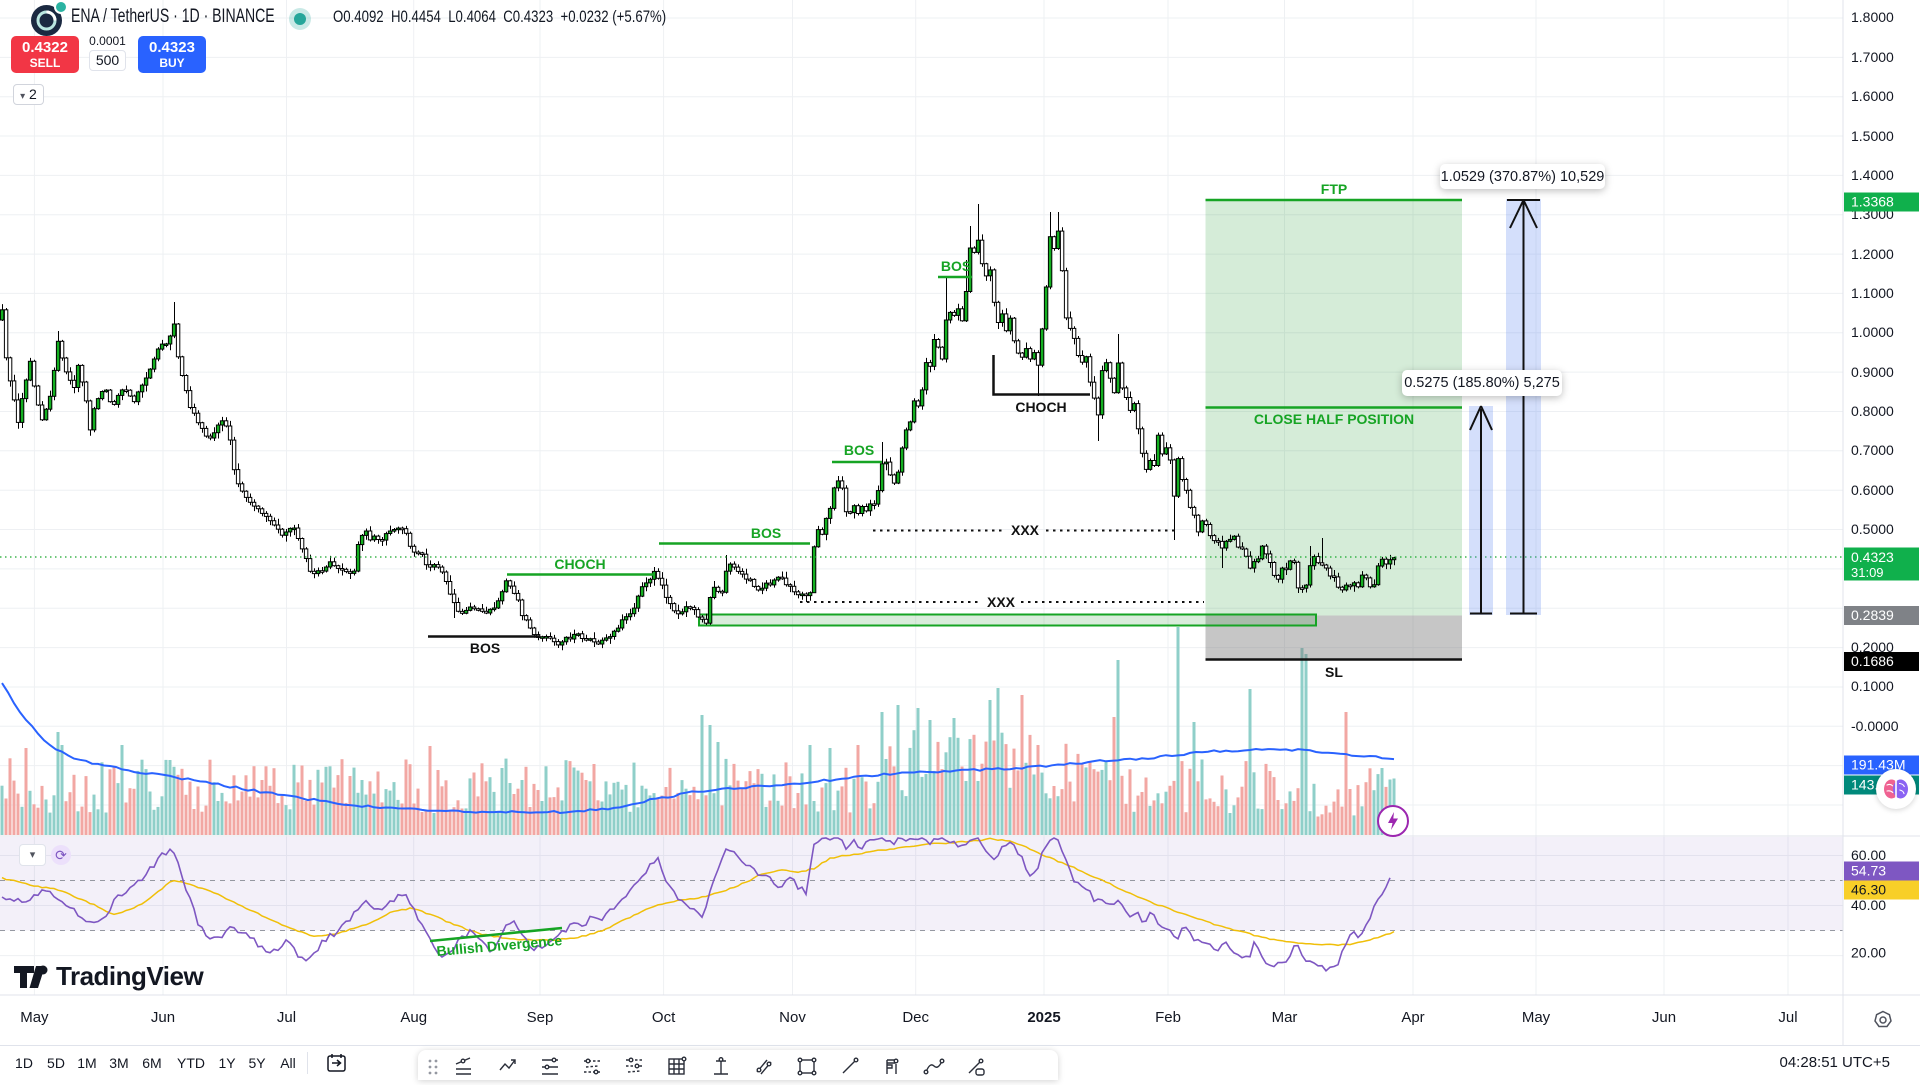 Image resolution: width=1920 pixels, height=1085 pixels. I want to click on svg-text: 60.00, so click(1868, 855).